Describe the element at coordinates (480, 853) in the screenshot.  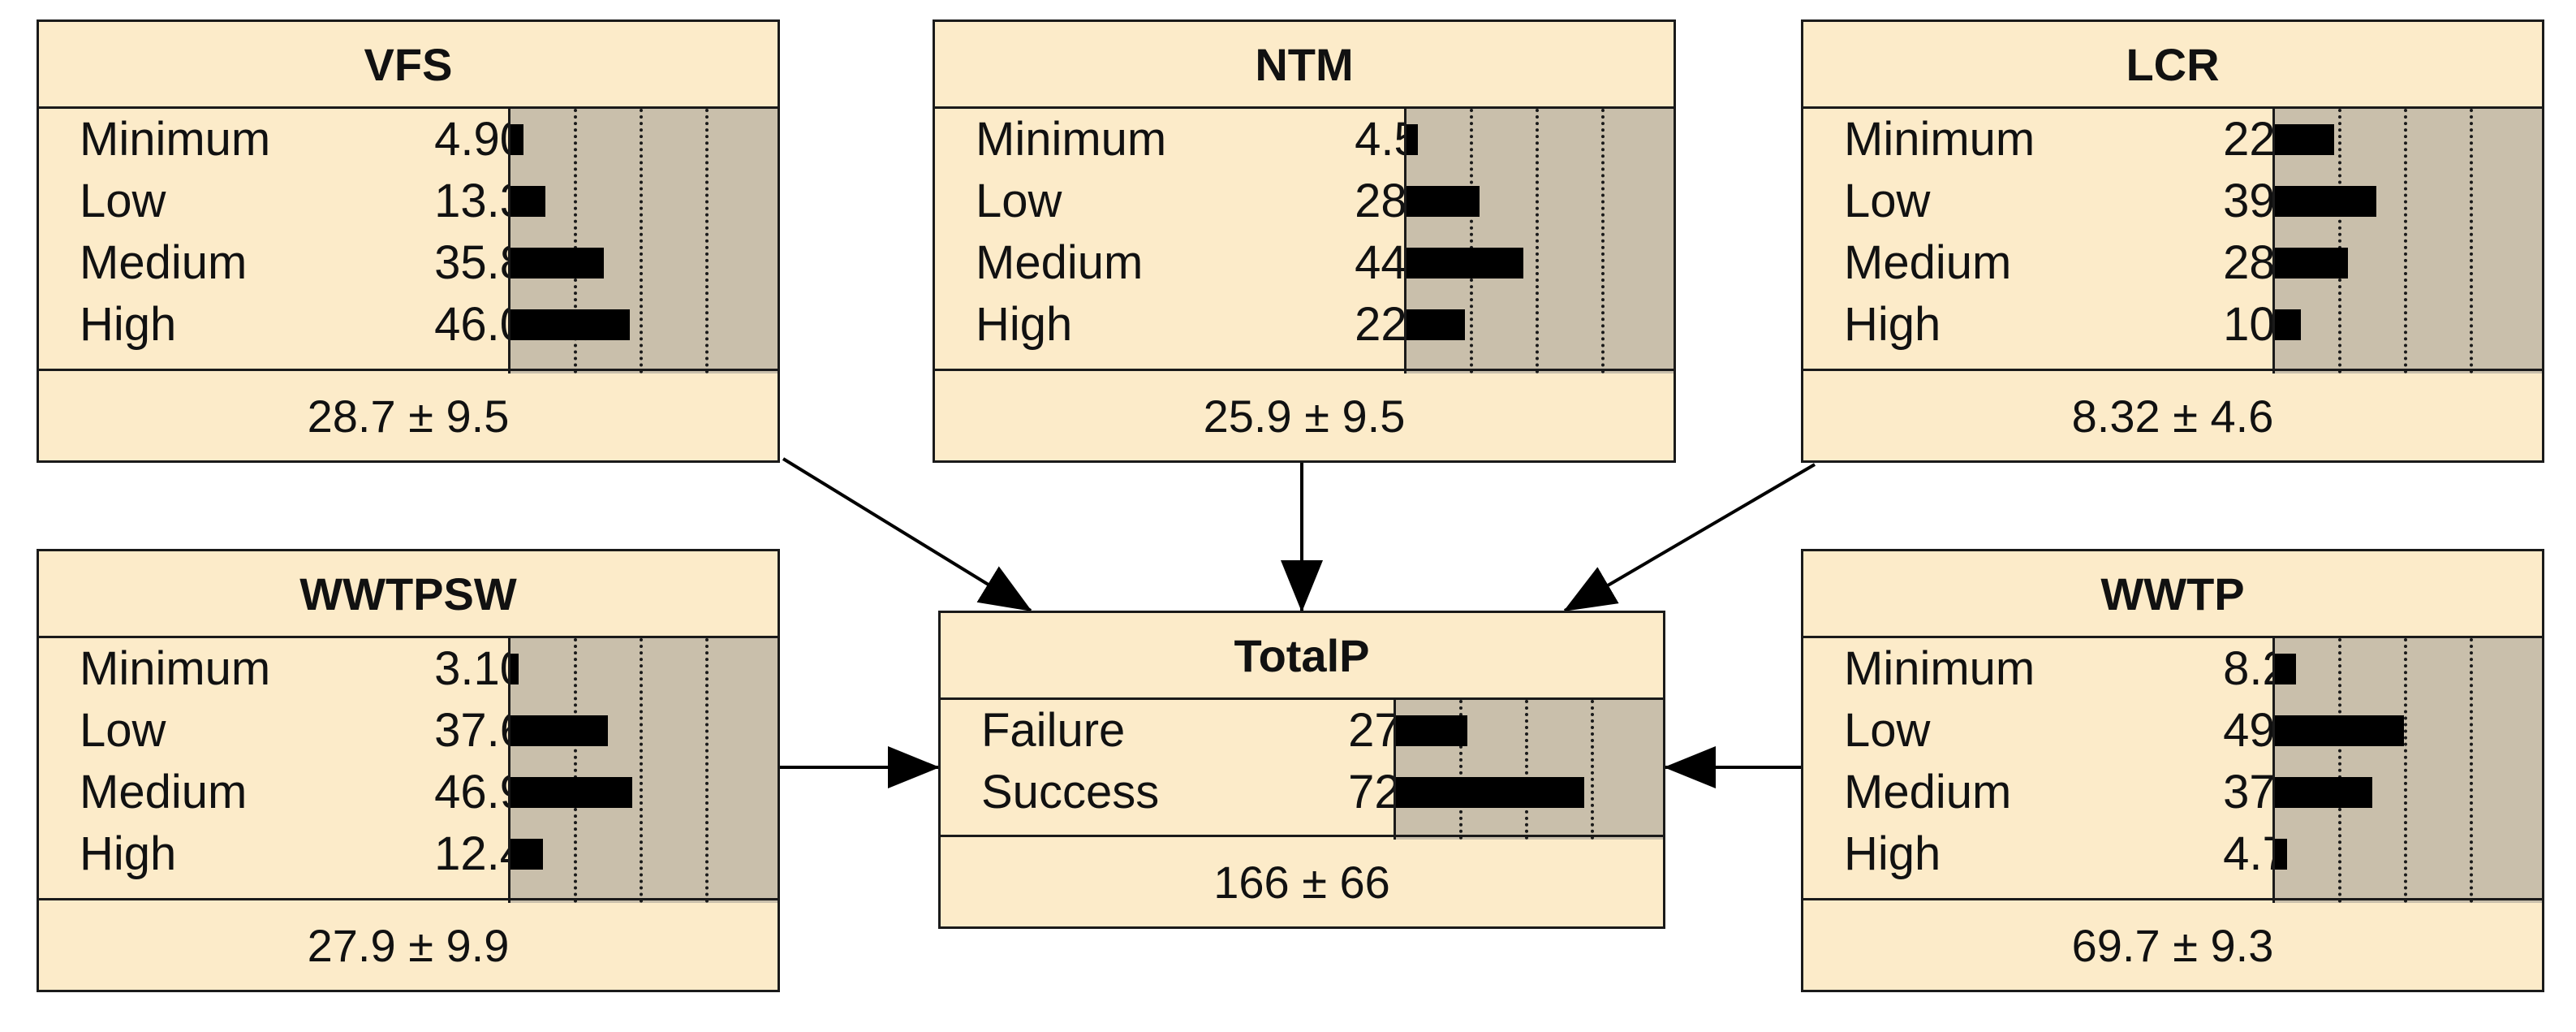
I see `state-value-high: 12.4` at that location.